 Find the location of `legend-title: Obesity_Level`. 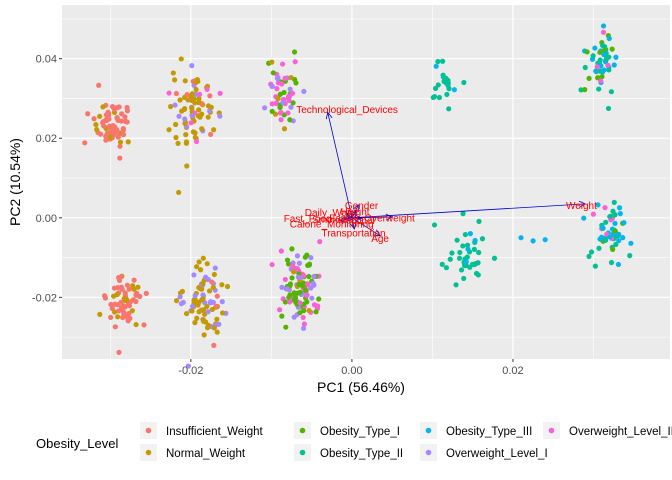

legend-title: Obesity_Level is located at coordinates (77, 443).